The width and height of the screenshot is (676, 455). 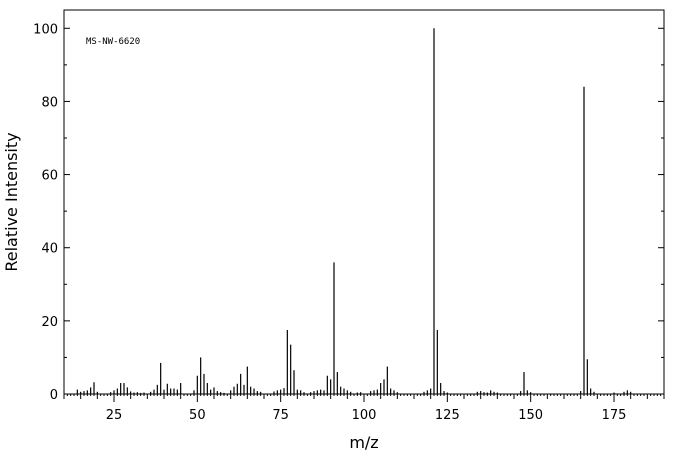 What do you see at coordinates (49, 176) in the screenshot?
I see `y-tick-label: 60` at bounding box center [49, 176].